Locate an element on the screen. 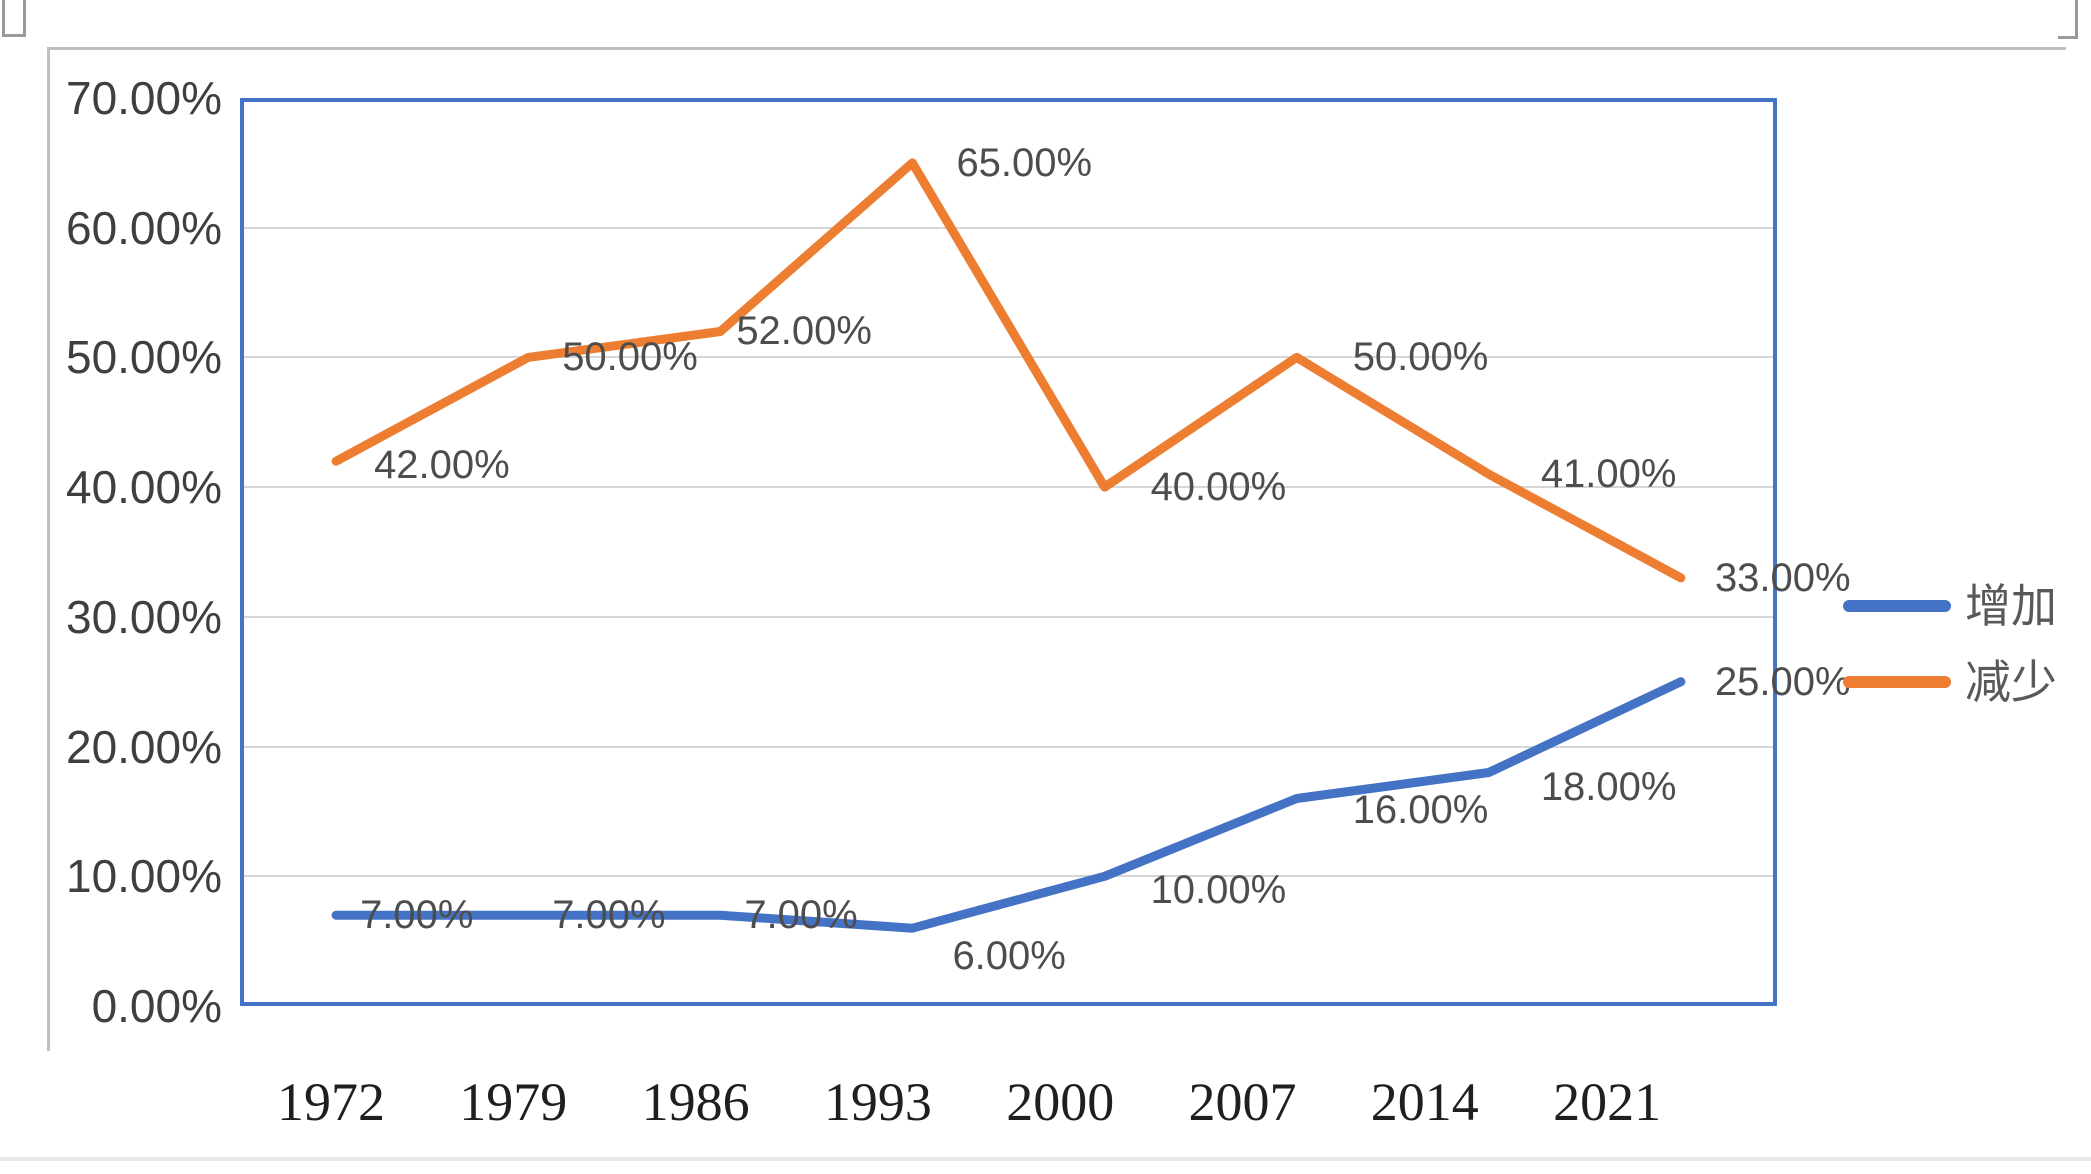 This screenshot has height=1174, width=2091. data-label: 42.00% is located at coordinates (442, 465).